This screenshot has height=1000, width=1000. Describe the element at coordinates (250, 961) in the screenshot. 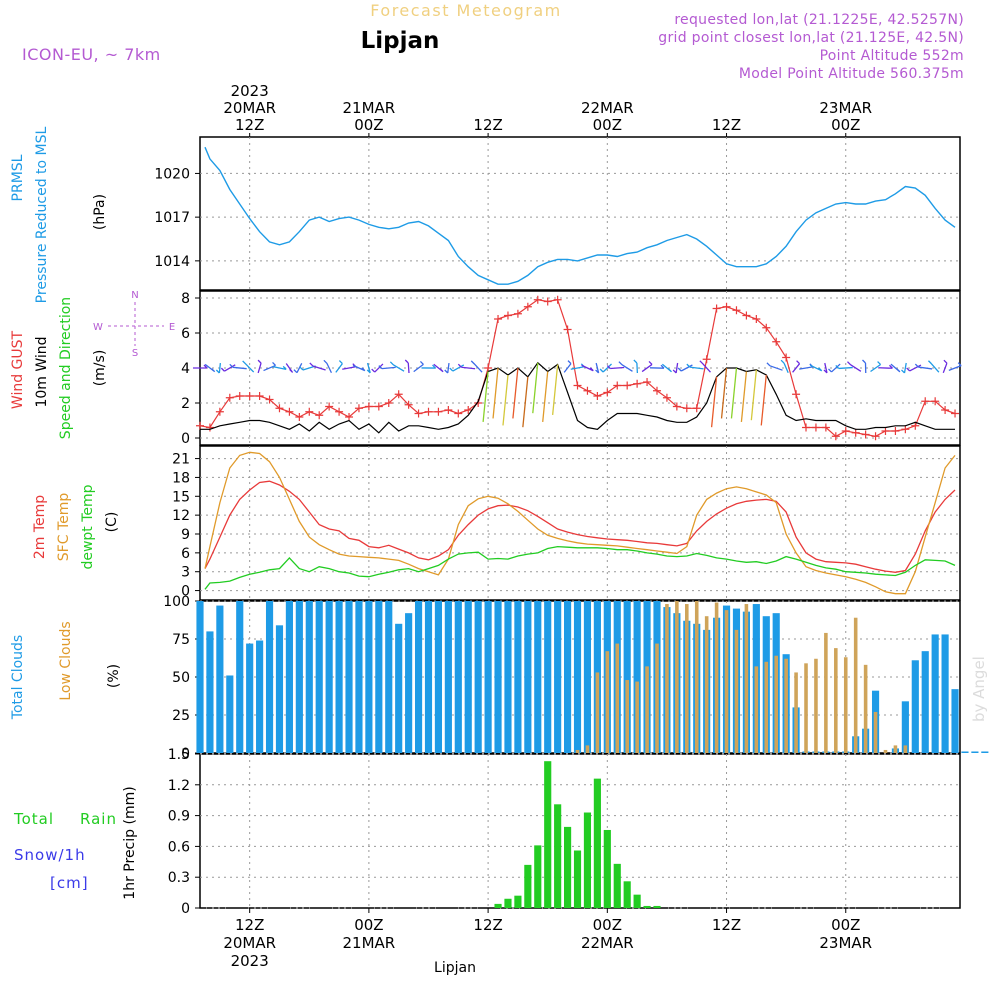

I see `bottom-time-label: 2023` at that location.